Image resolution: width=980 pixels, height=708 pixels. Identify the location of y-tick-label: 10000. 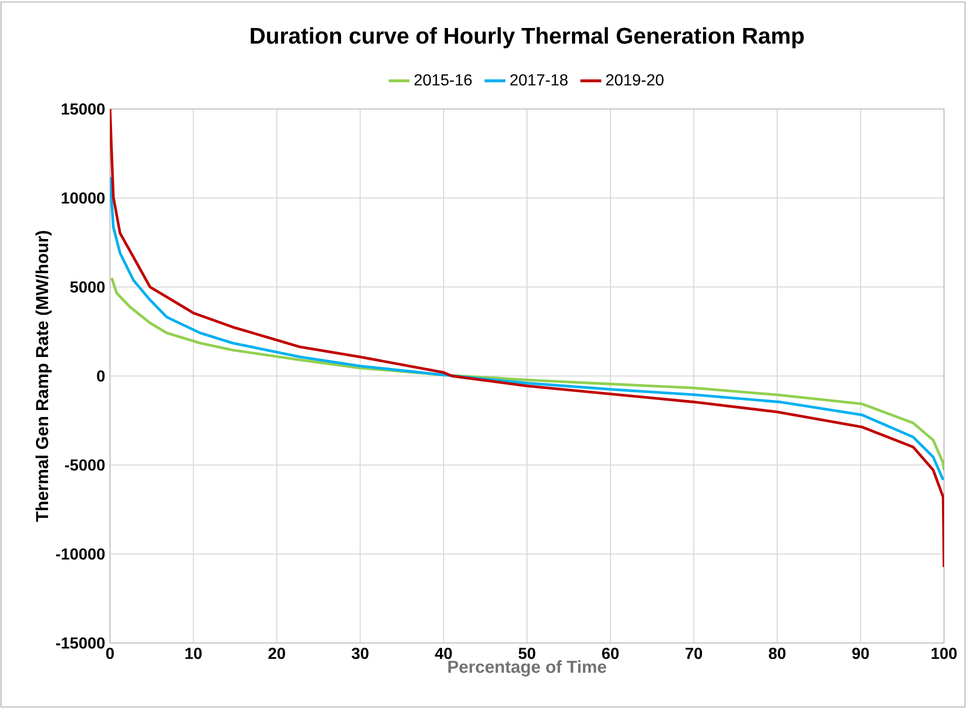
(83, 198).